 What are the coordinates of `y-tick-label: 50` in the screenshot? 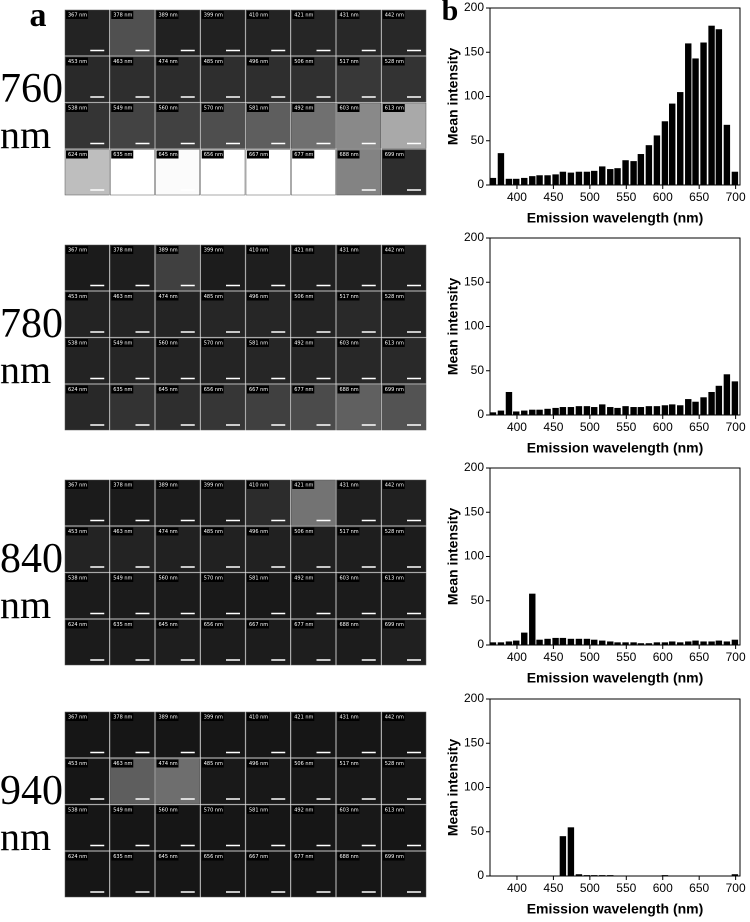 It's located at (478, 140).